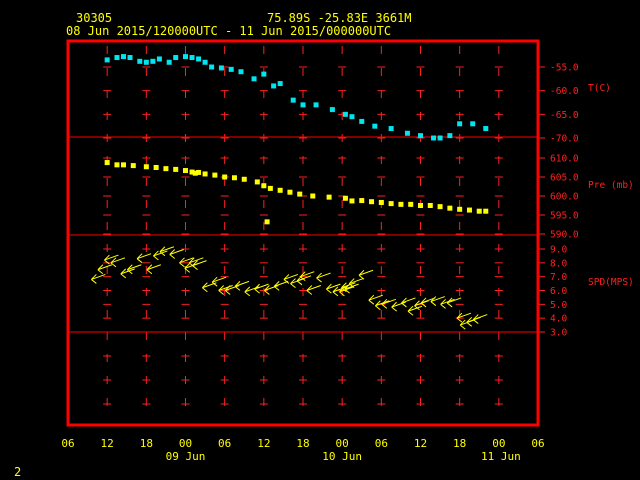 The image size is (640, 480). I want to click on y-tick-label: 6.0, so click(558, 291).